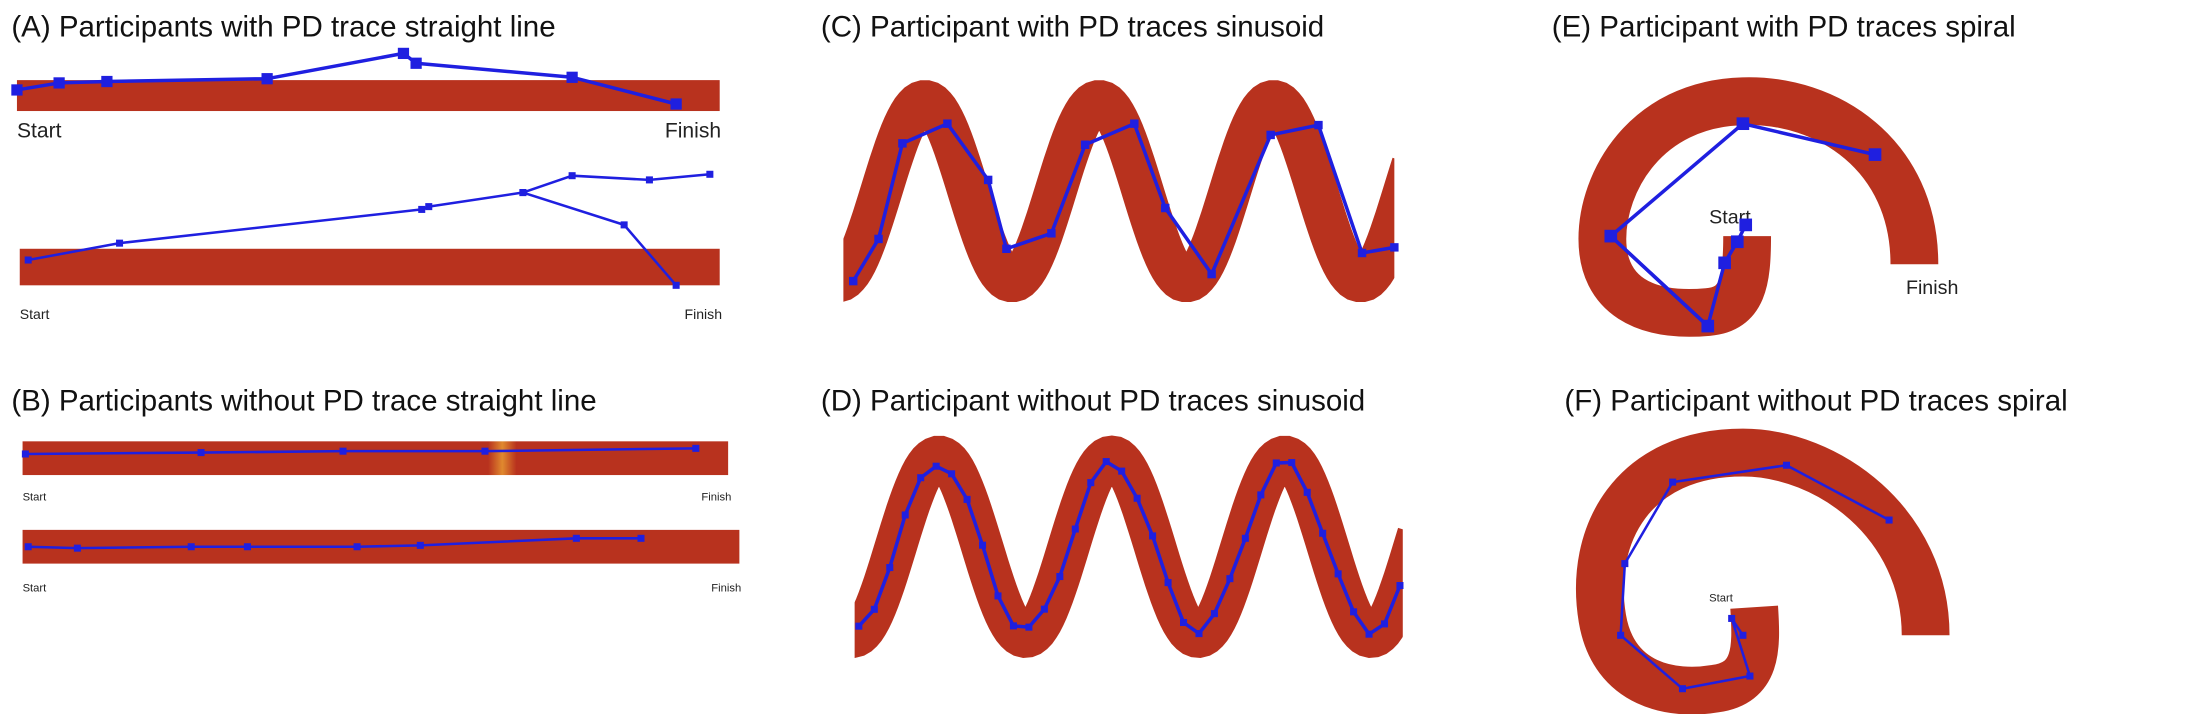 The image size is (2204, 714). Describe the element at coordinates (1784, 27) in the screenshot. I see `panel-title: (E) Participant with PD traces spiral` at that location.